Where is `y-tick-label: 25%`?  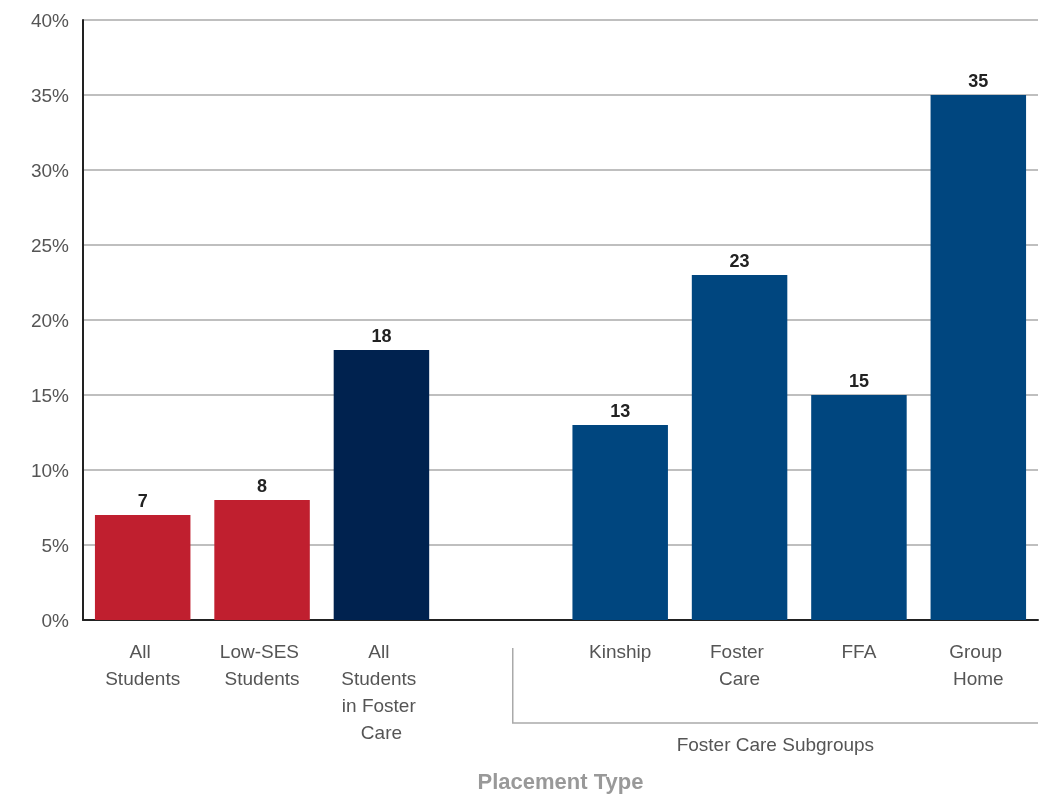 y-tick-label: 25% is located at coordinates (50, 245).